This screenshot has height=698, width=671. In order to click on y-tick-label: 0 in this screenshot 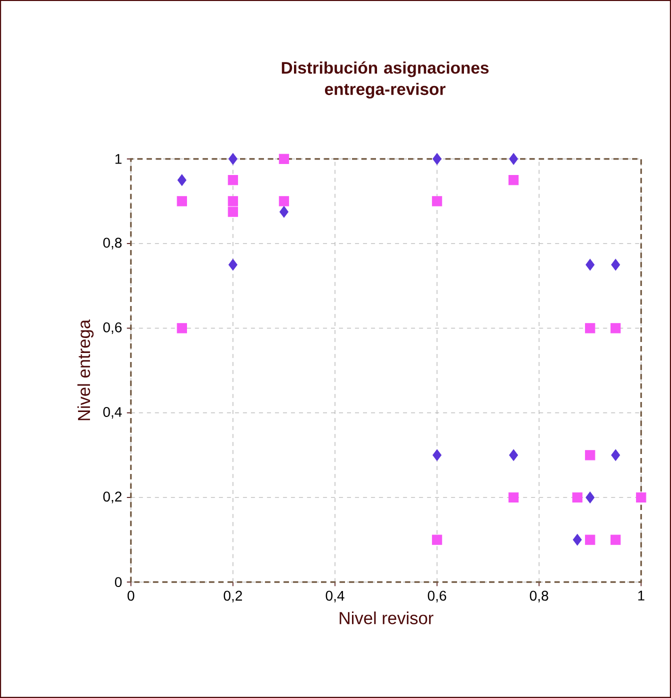, I will do `click(118, 582)`.